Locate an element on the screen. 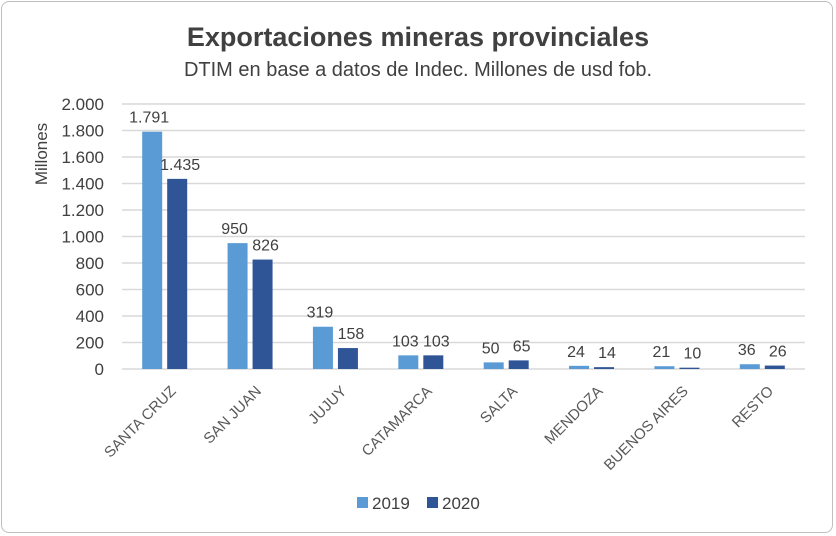 This screenshot has height=536, width=836. x-tick-label: MENDOZA is located at coordinates (573, 415).